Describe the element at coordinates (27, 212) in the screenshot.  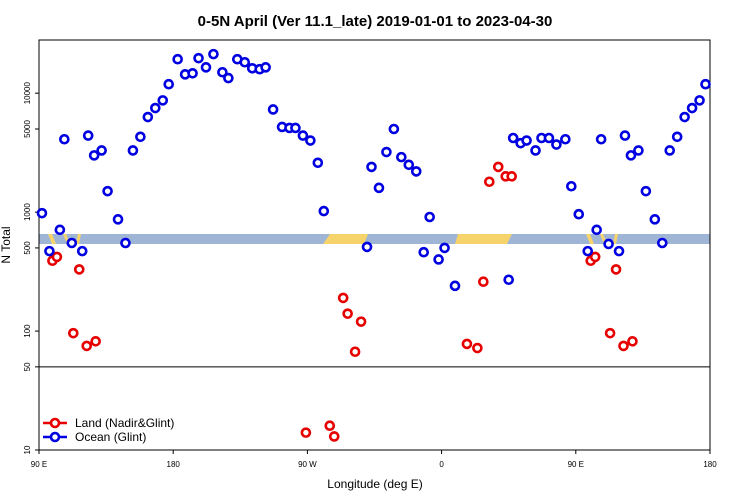
I see `y-tick-label: 1000` at that location.